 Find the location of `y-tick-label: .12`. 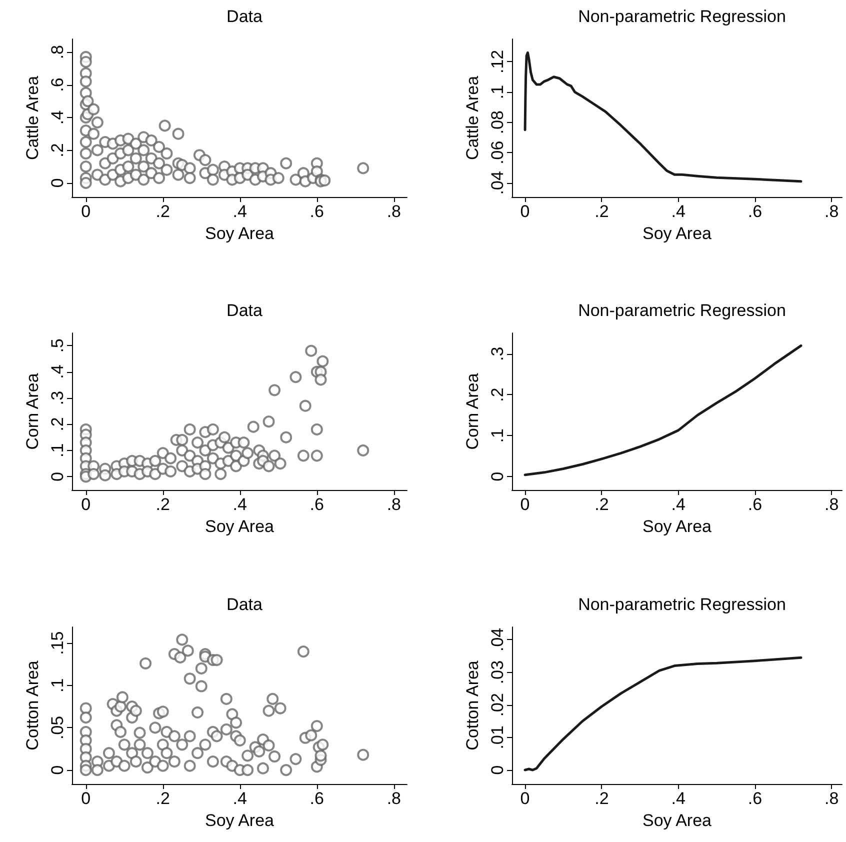

y-tick-label: .12 is located at coordinates (497, 62).